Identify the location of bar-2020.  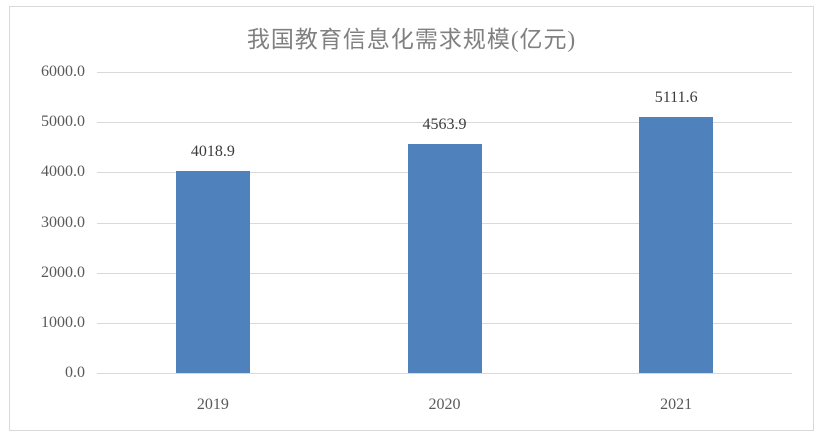
(444, 258).